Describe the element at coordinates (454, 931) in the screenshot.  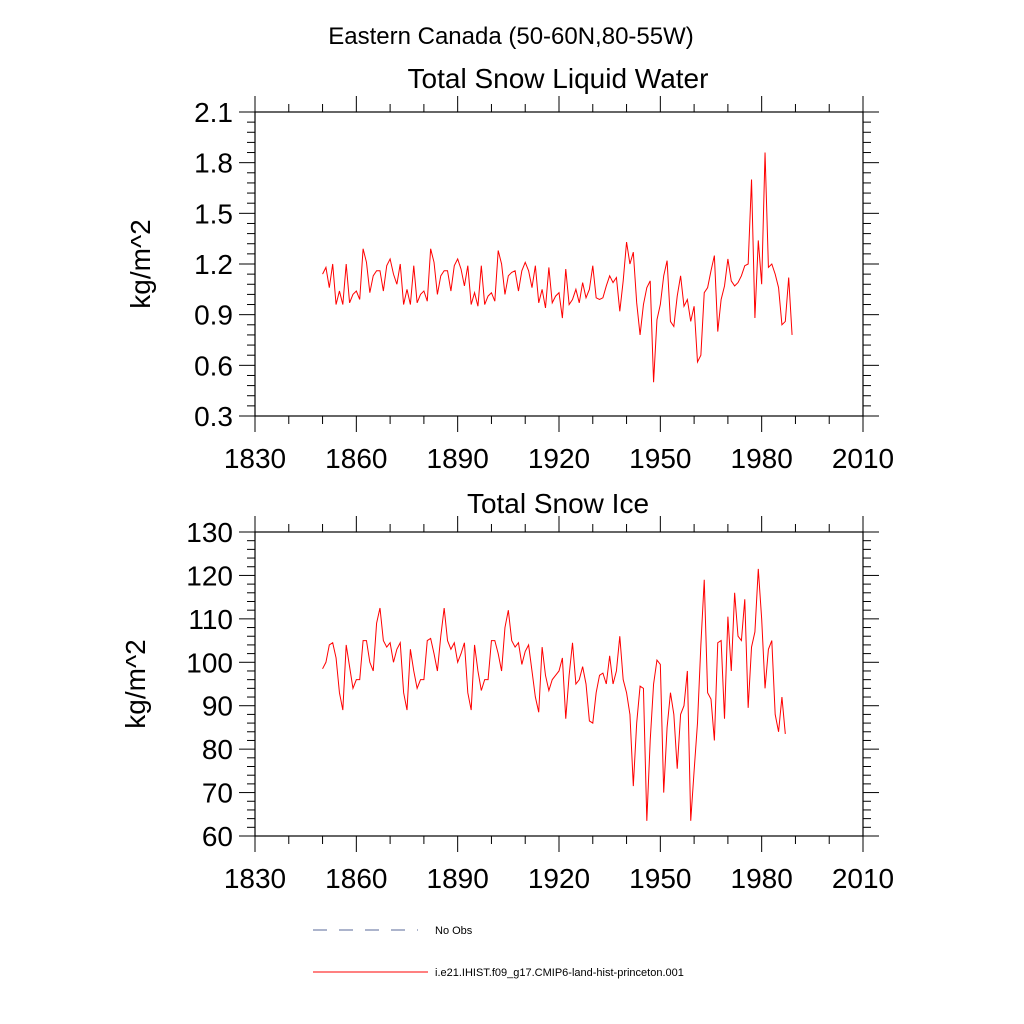
I see `legend-label-no-obs: No Obs` at that location.